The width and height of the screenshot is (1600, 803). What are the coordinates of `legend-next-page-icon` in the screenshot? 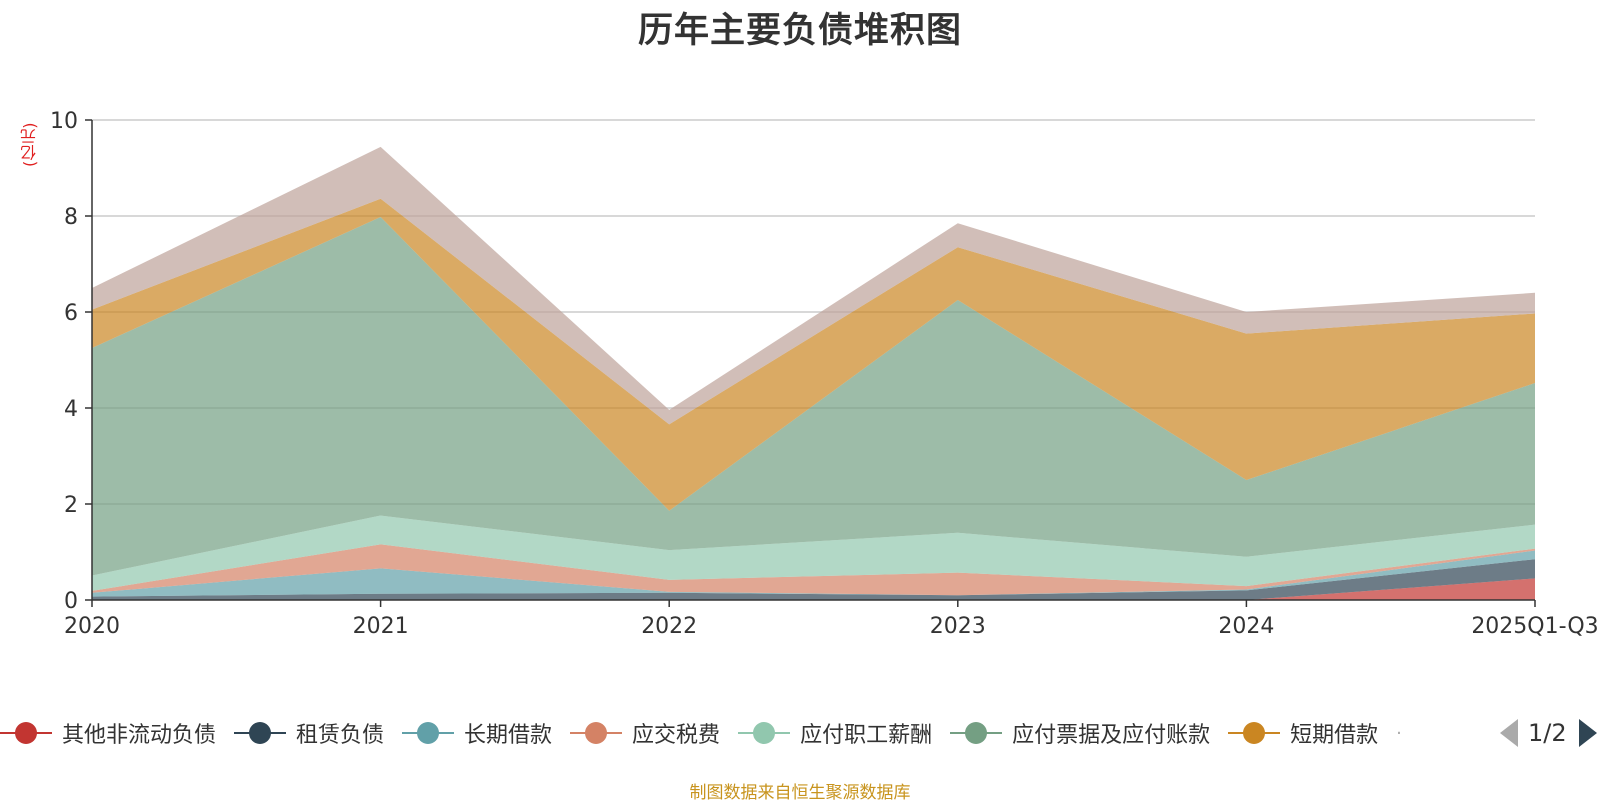 It's located at (1587, 733).